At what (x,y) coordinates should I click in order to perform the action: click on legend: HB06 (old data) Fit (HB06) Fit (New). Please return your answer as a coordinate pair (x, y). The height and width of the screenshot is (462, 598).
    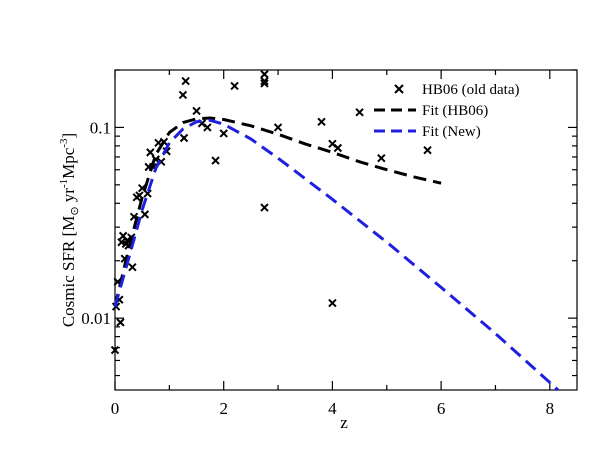
    Looking at the image, I should click on (446, 111).